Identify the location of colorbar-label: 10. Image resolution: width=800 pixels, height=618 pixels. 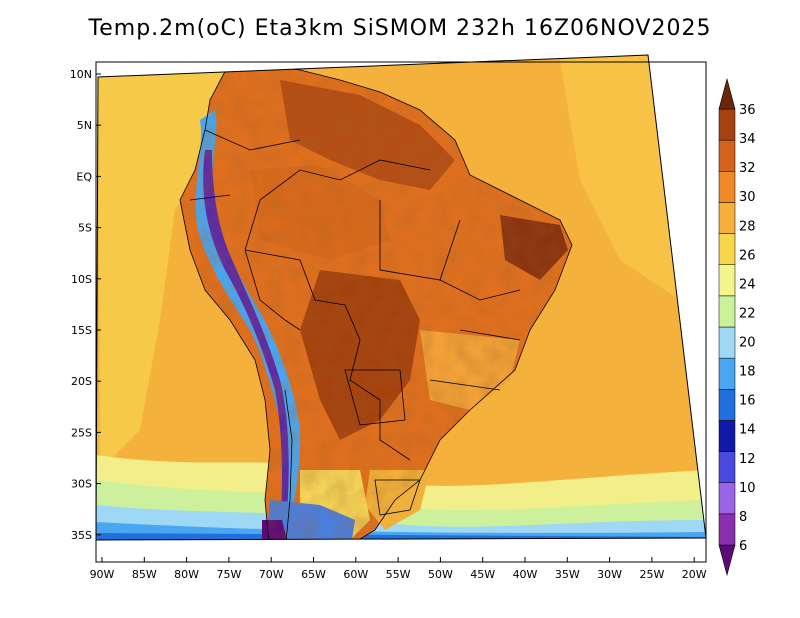
(747, 488).